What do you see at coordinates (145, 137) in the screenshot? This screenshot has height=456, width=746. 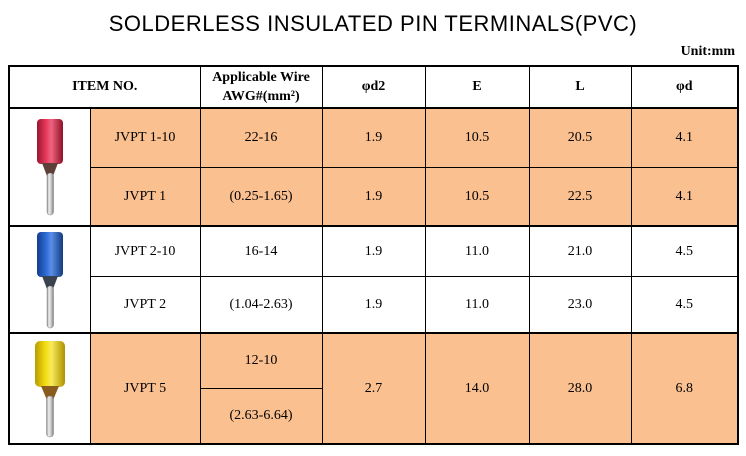 I see `item-no-cell: JVPT 1-10` at bounding box center [145, 137].